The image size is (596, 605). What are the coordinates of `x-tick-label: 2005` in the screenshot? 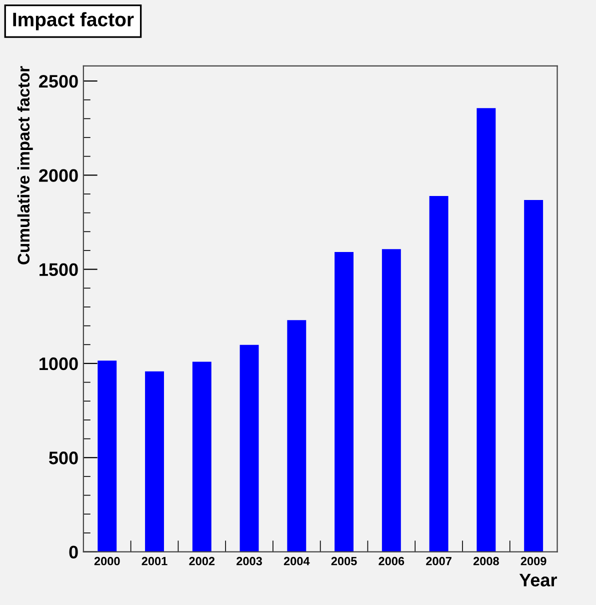 It's located at (344, 561).